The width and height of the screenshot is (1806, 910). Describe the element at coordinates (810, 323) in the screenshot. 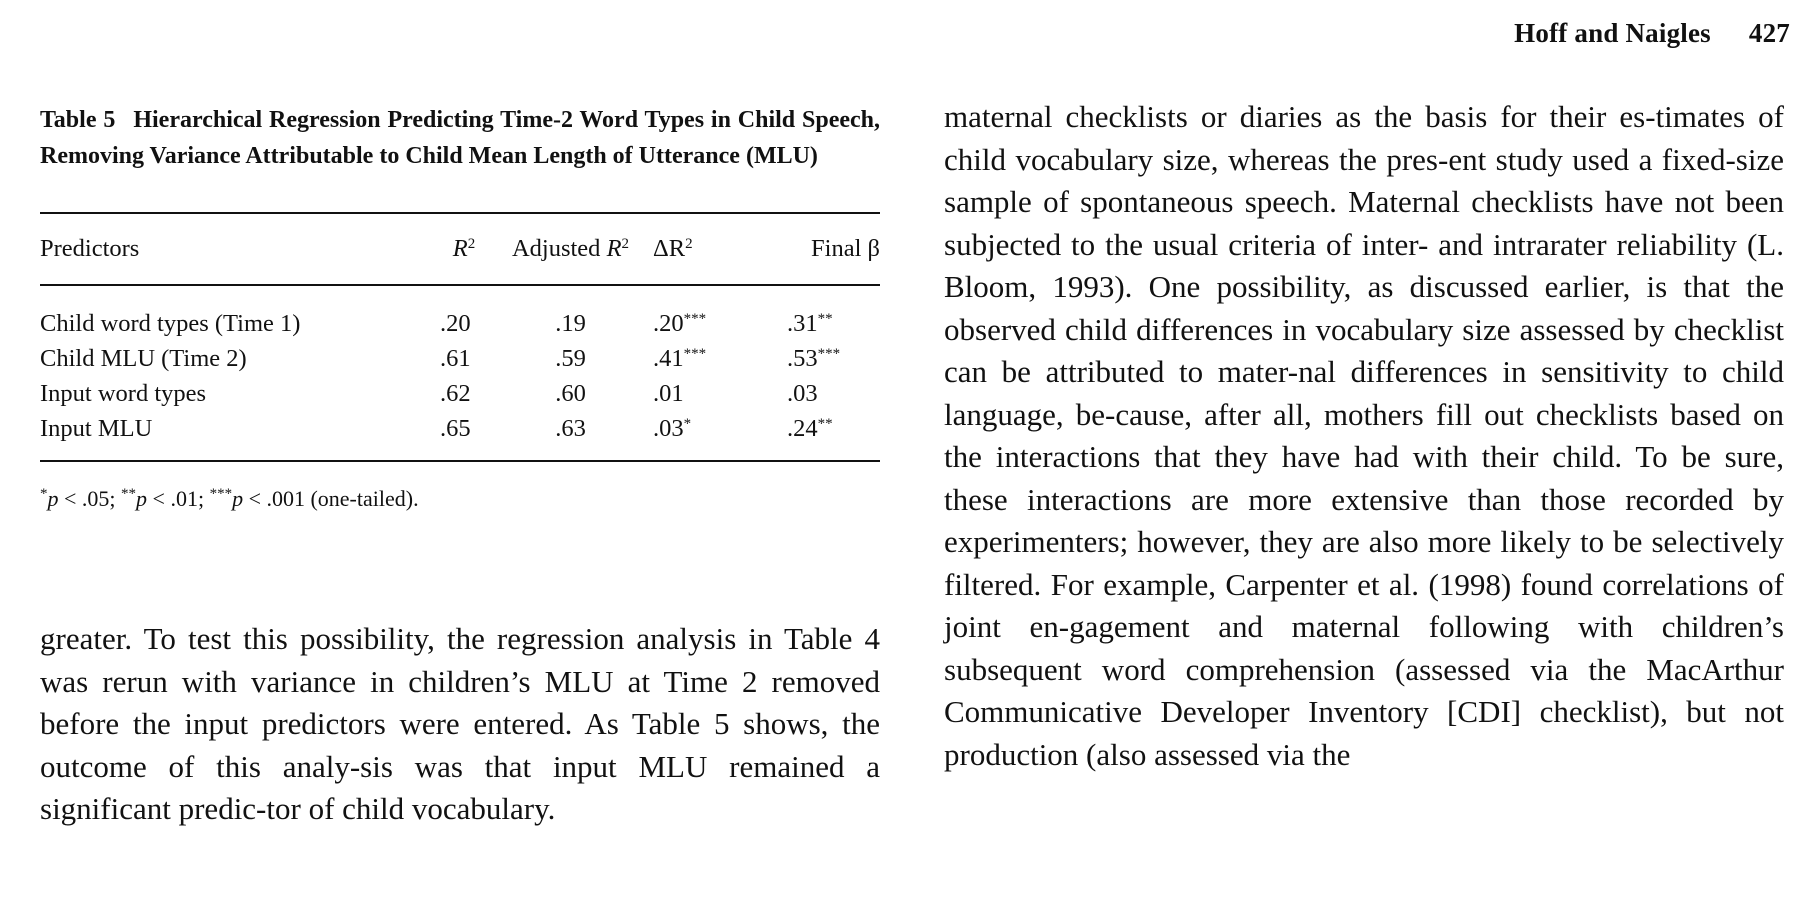

I see `cell-final-beta: .31**` at that location.